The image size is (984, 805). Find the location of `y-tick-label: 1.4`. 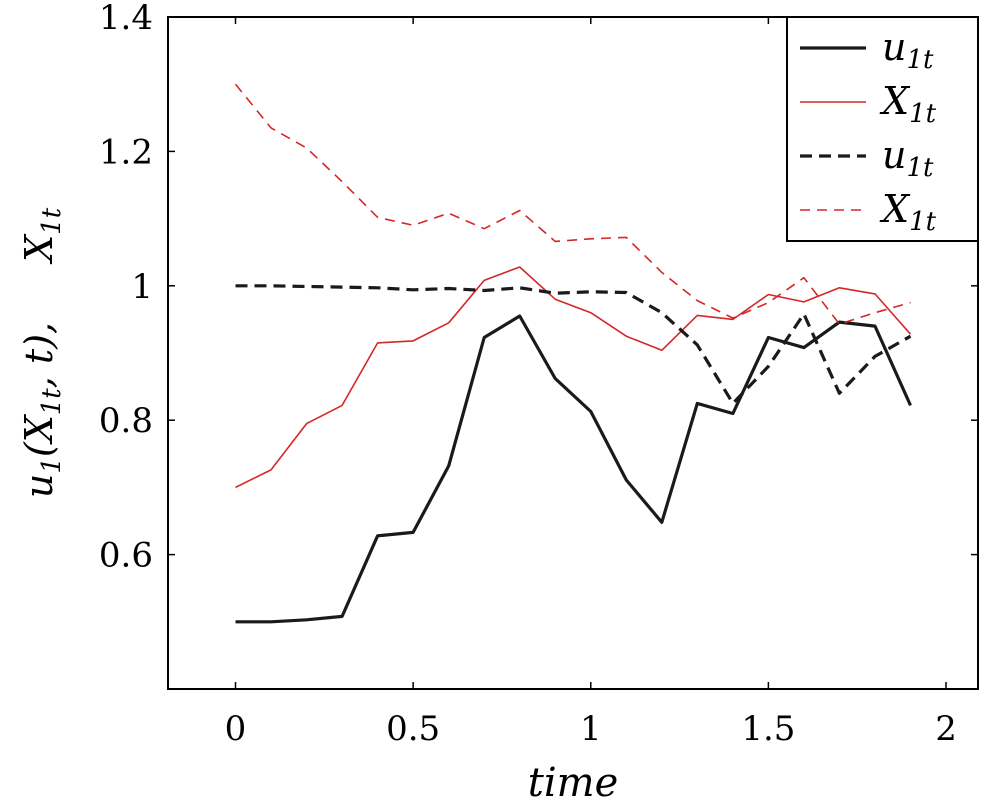

y-tick-label: 1.4 is located at coordinates (126, 19).